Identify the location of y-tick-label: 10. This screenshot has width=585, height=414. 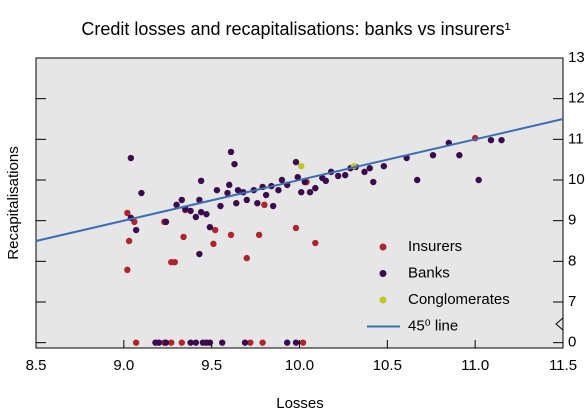
(576, 179).